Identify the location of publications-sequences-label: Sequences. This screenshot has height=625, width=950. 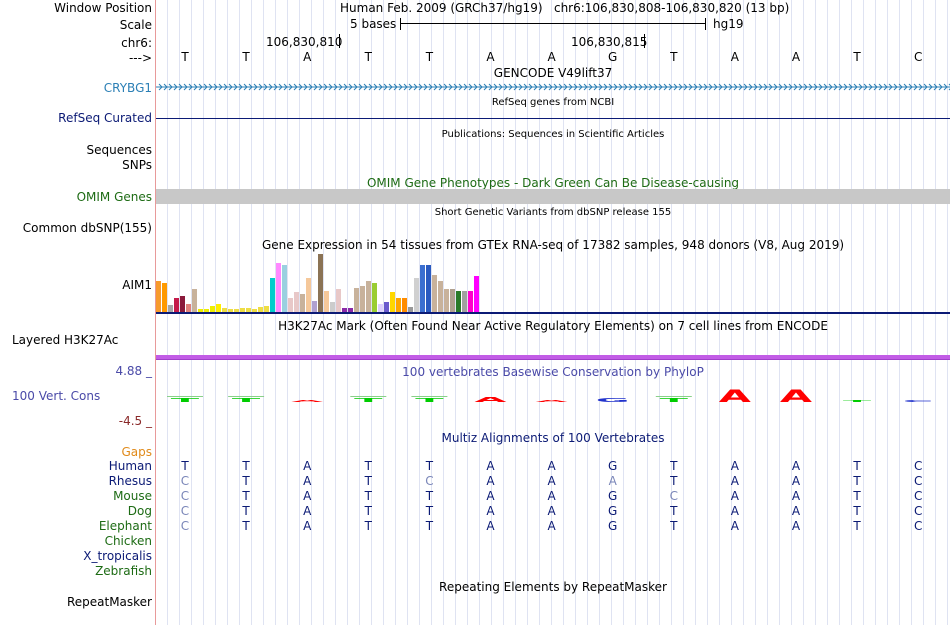
(119, 150).